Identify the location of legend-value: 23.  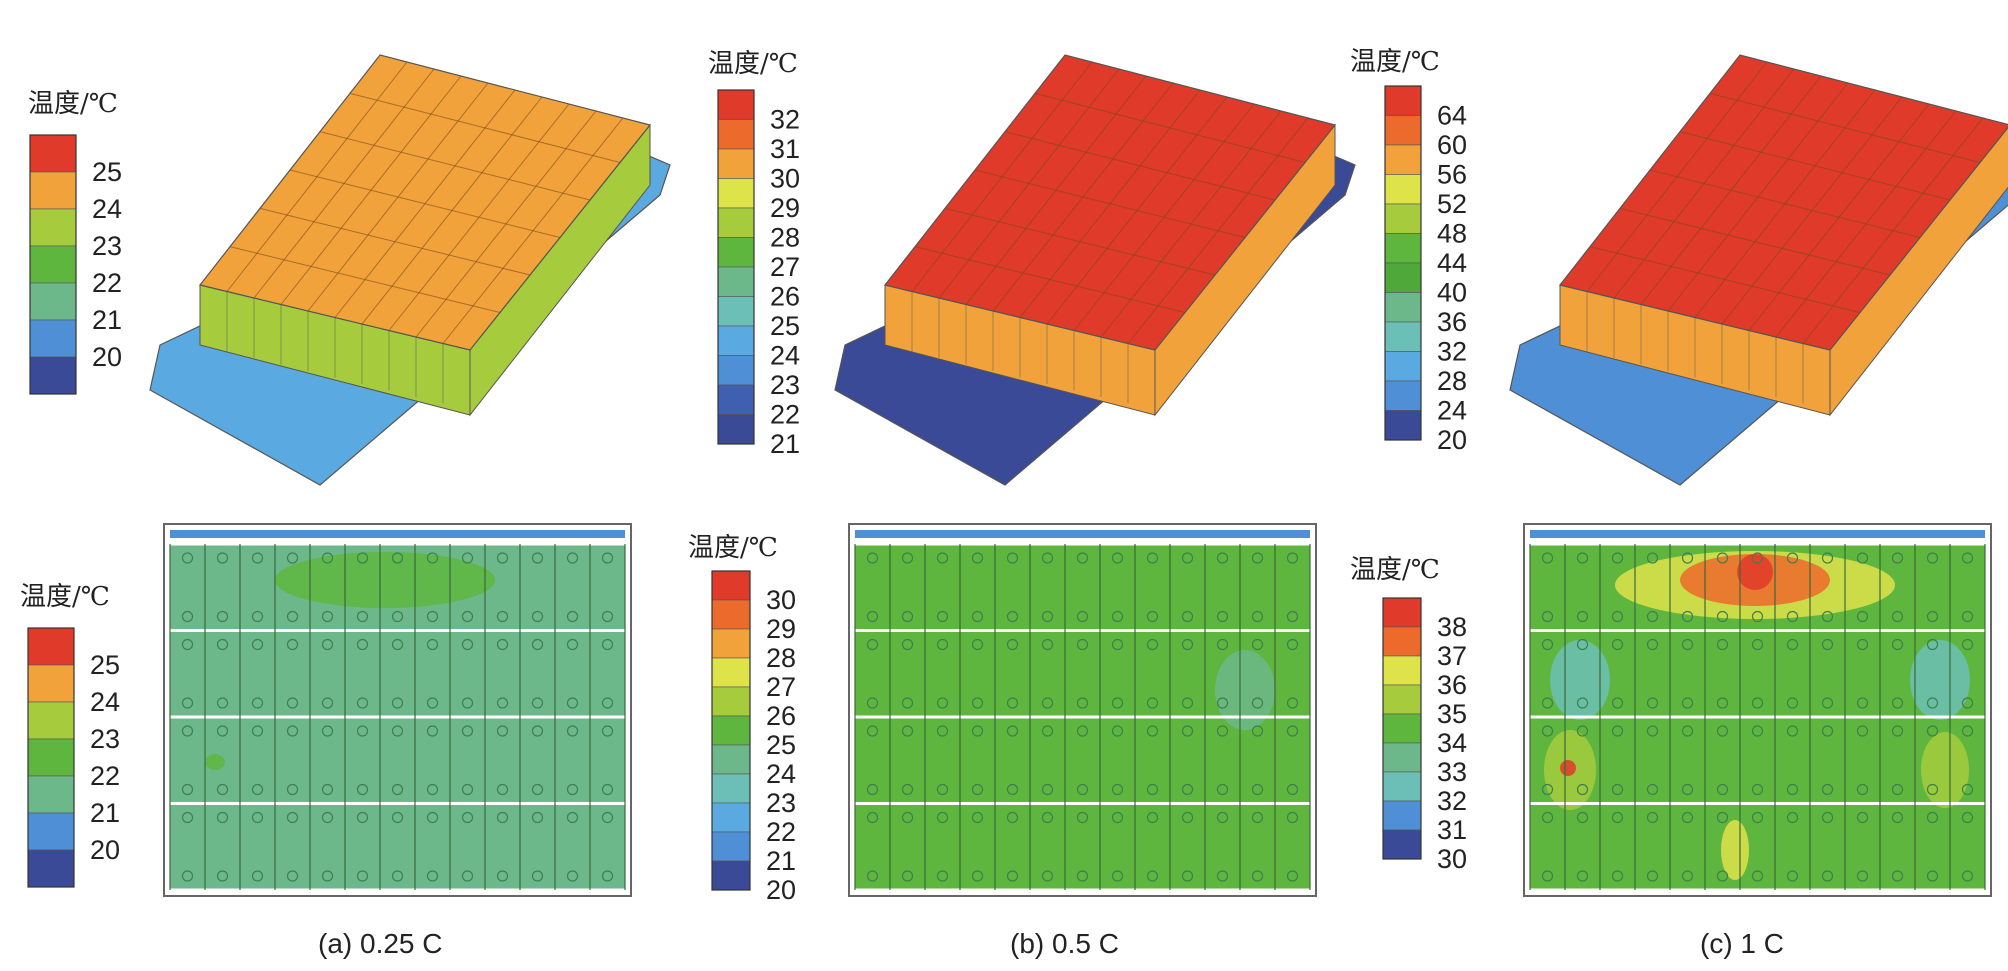
(785, 385).